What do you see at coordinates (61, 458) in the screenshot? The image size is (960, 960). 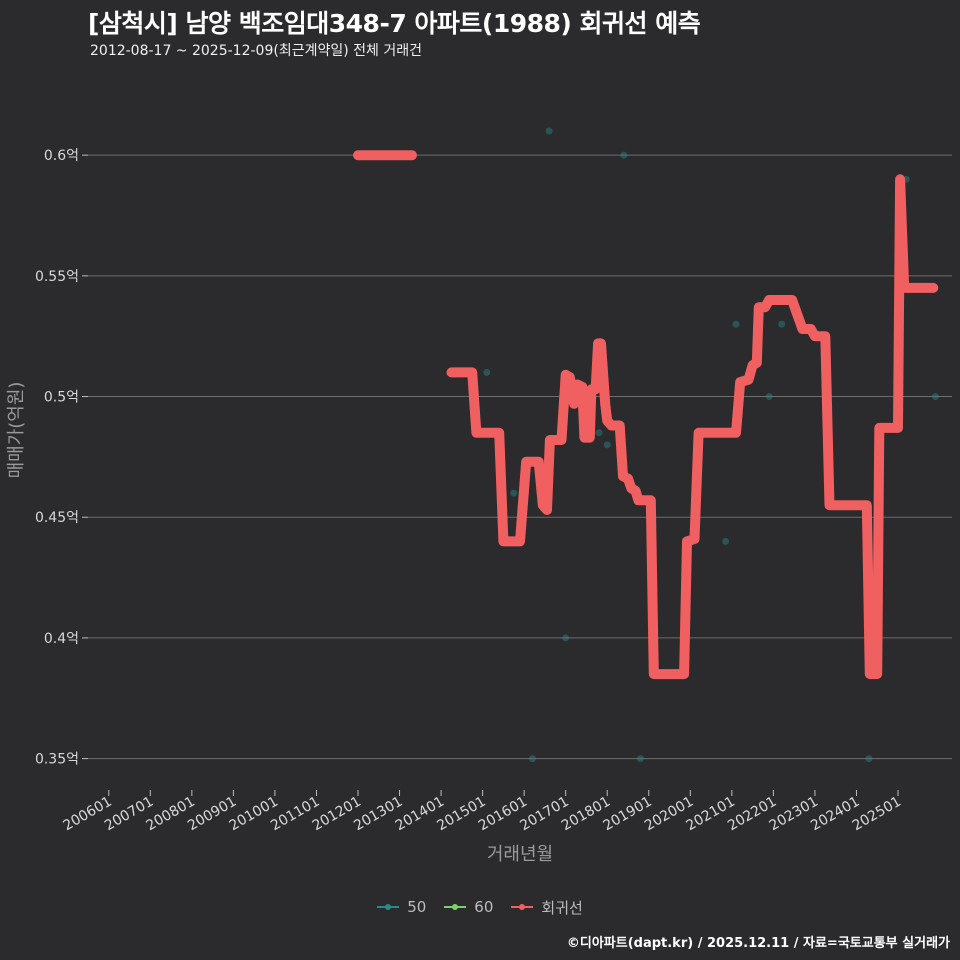 I see `y-axis: 0.35억 0.4억 0.45억 0.5억 0.55억 0.6억` at bounding box center [61, 458].